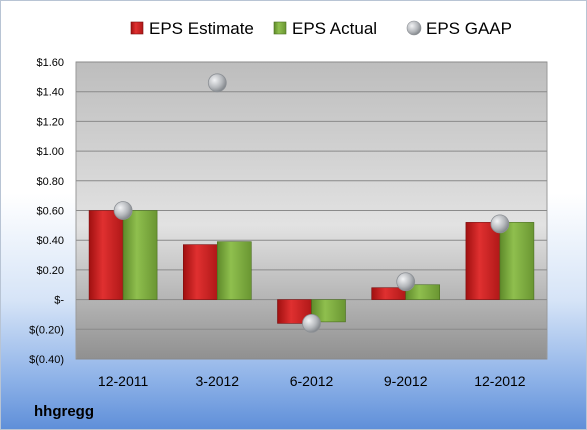 Image resolution: width=587 pixels, height=430 pixels. I want to click on x-tick-label: 9-2012, so click(406, 381).